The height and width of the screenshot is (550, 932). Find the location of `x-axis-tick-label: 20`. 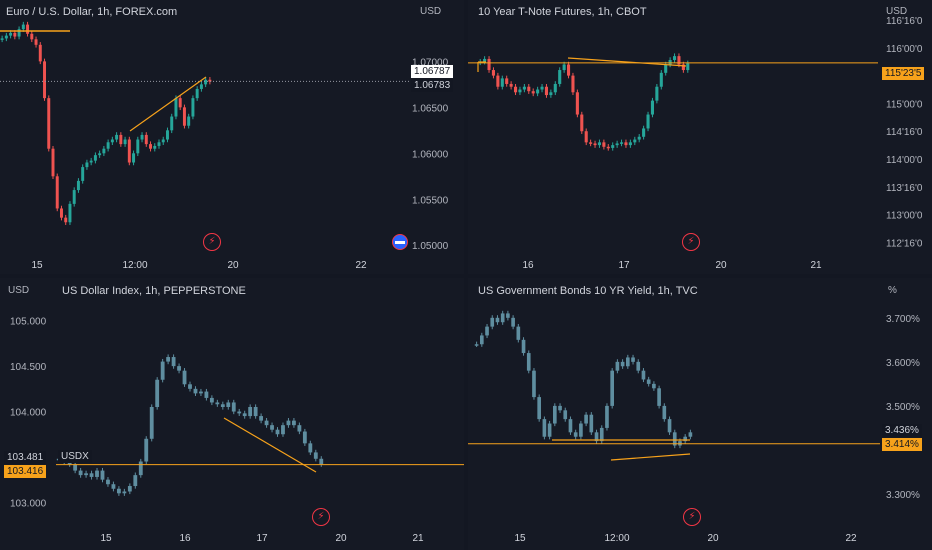

x-axis-tick-label: 20 is located at coordinates (713, 538).